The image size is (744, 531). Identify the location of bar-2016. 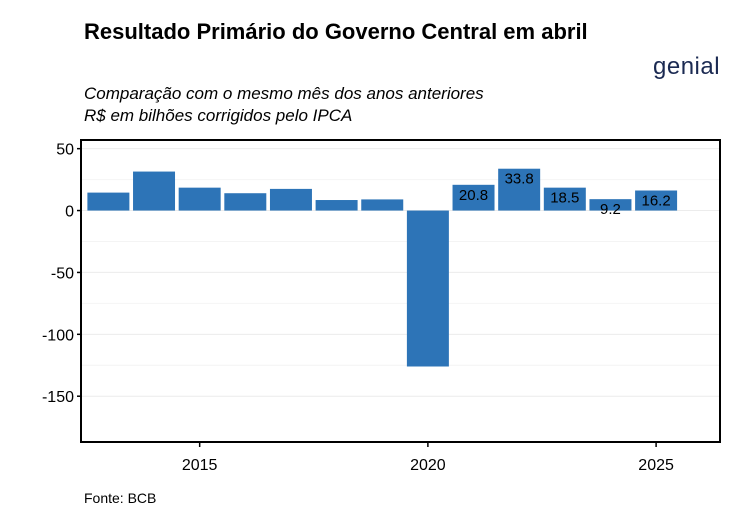
(245, 202).